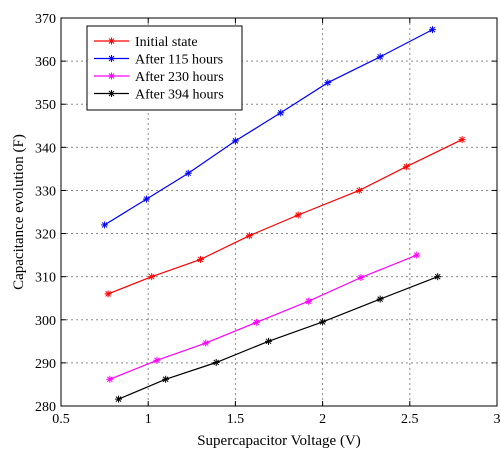 Image resolution: width=501 pixels, height=454 pixels. I want to click on y-tick-label: 330, so click(45, 191).